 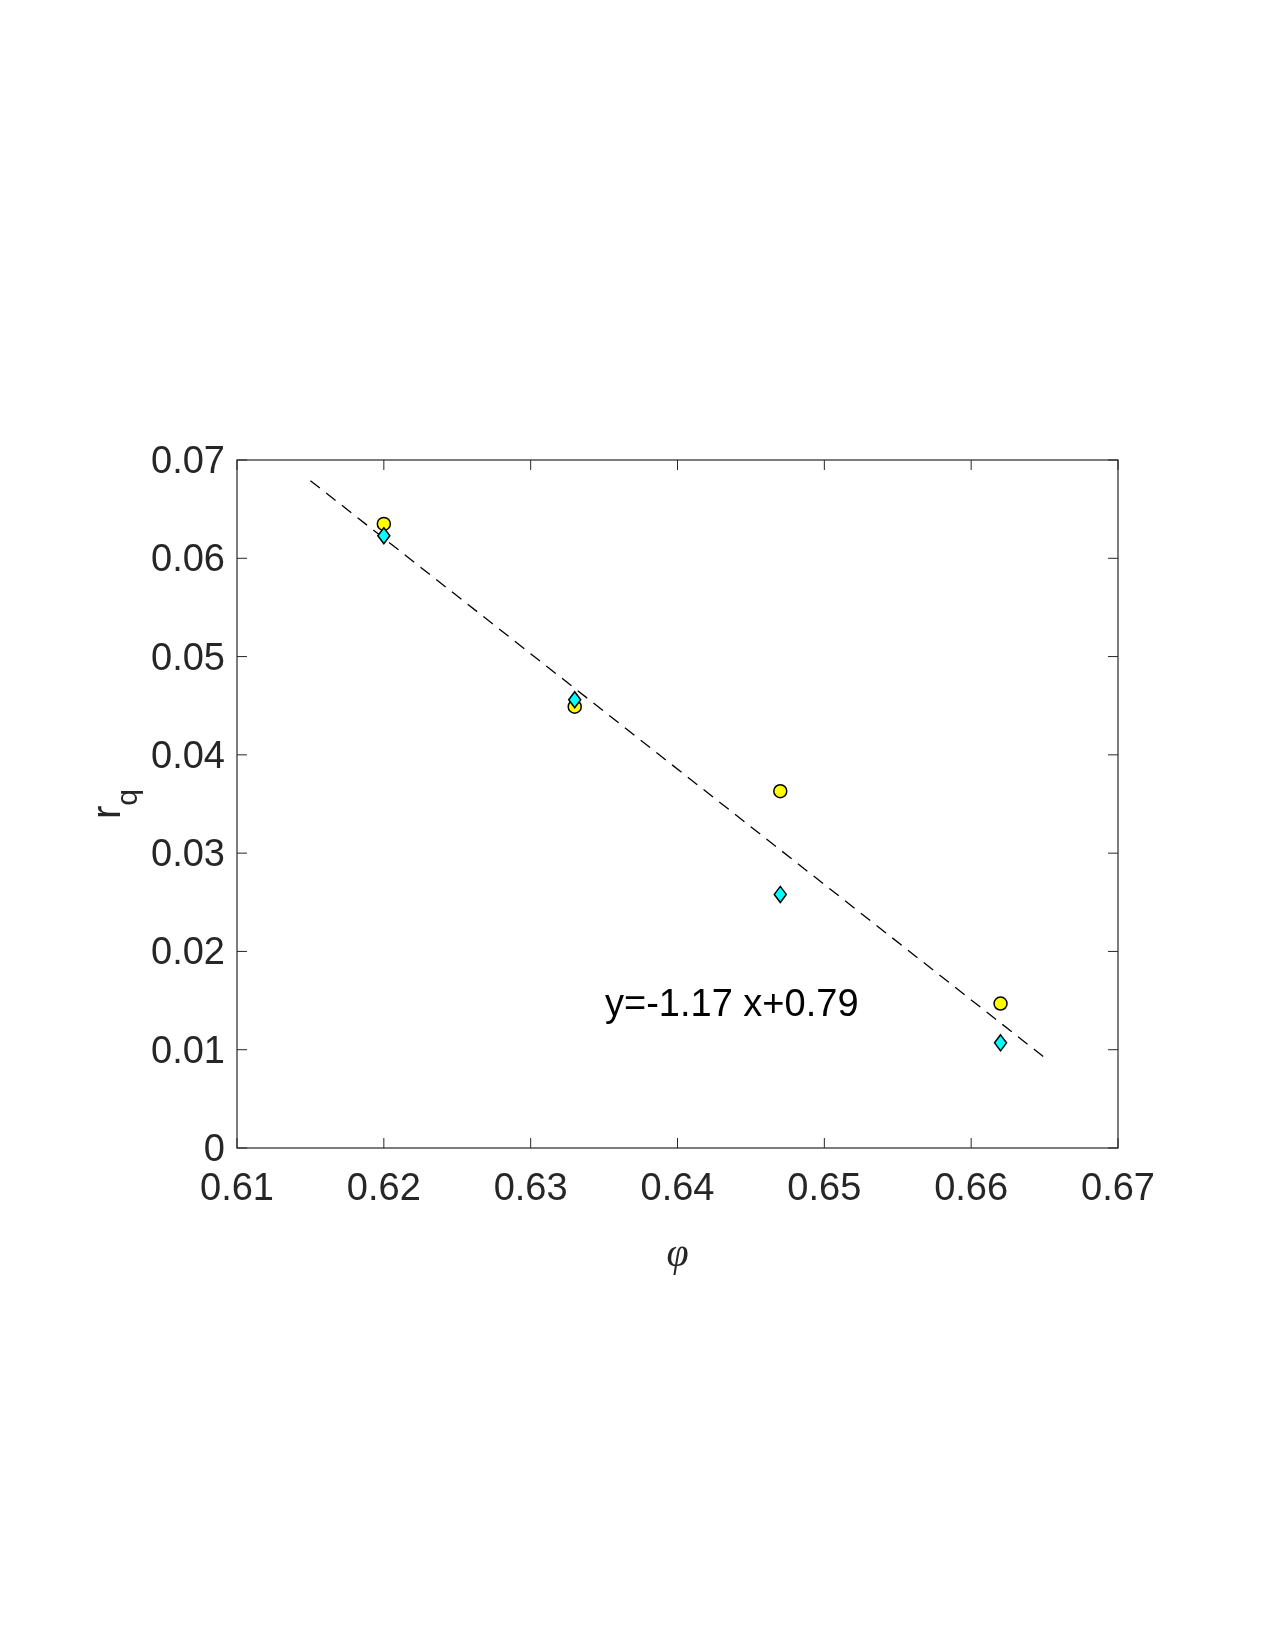 What do you see at coordinates (677, 1252) in the screenshot?
I see `x-axis-title: φ` at bounding box center [677, 1252].